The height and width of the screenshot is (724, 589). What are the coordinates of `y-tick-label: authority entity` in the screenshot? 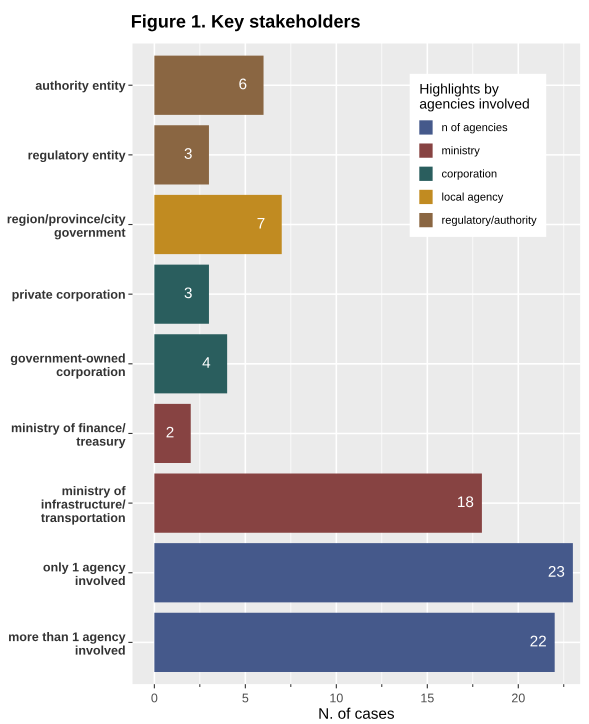 It's located at (81, 86).